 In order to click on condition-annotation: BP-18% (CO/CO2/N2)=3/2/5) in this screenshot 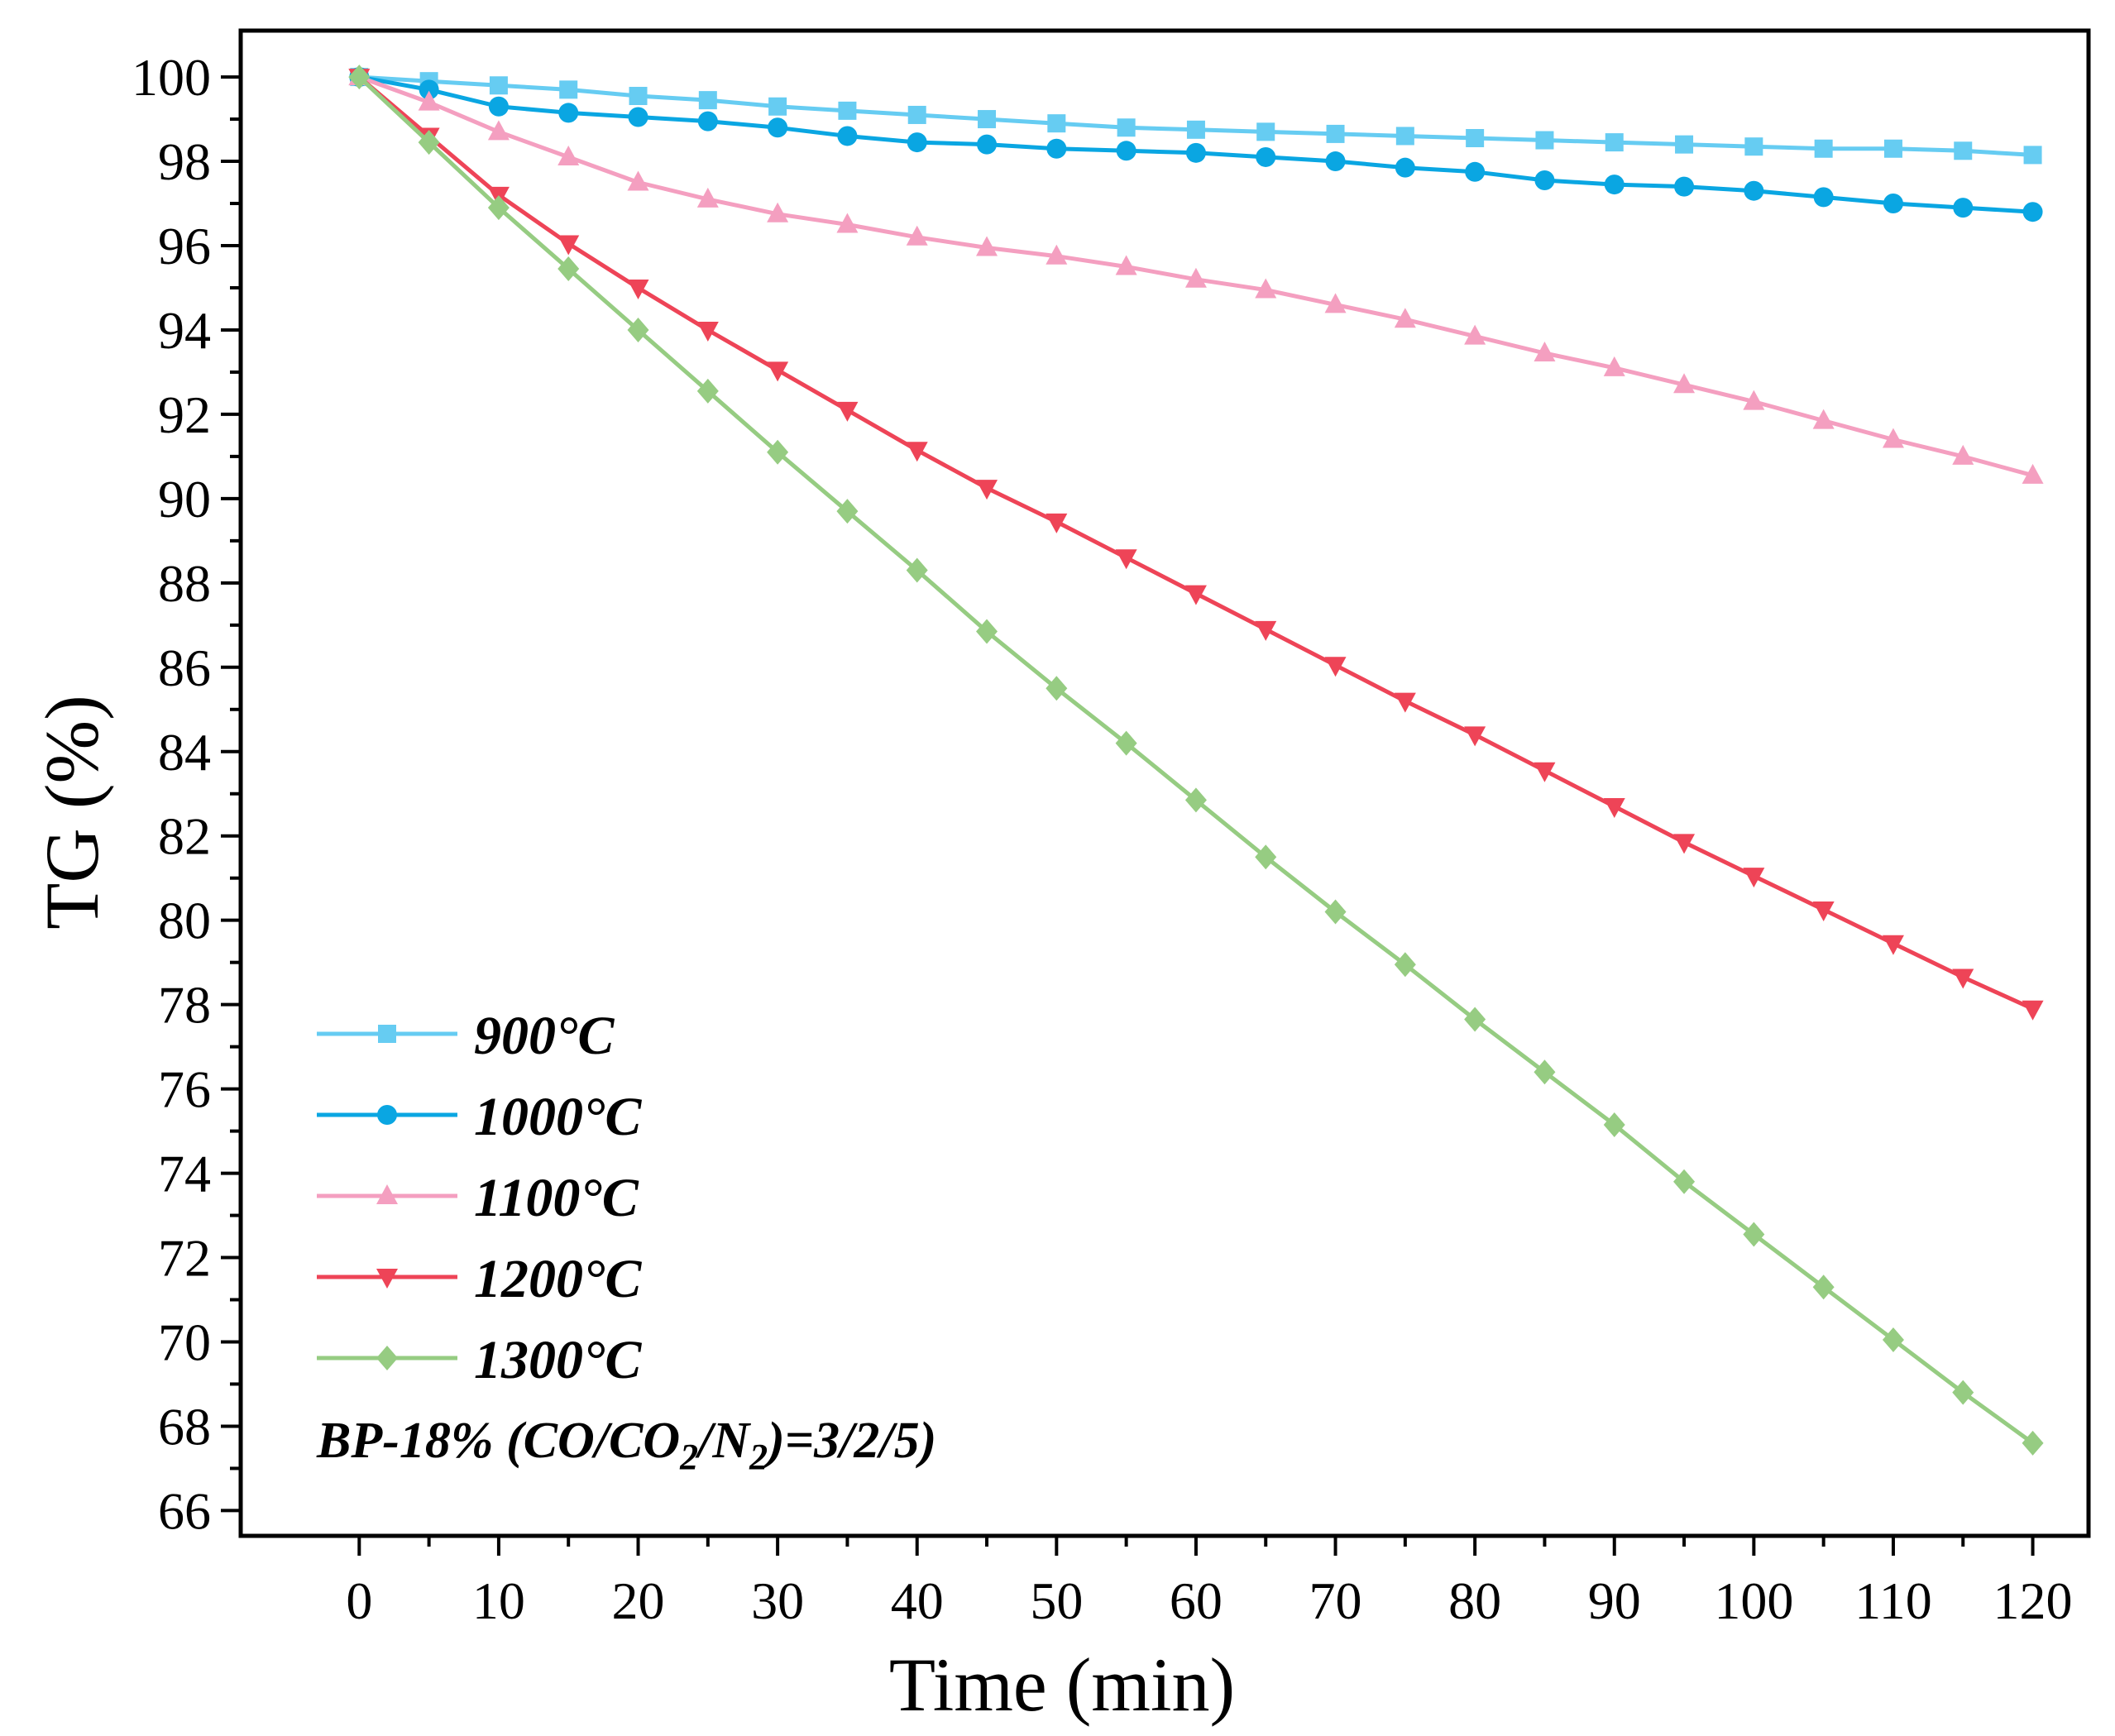, I will do `click(626, 1445)`.